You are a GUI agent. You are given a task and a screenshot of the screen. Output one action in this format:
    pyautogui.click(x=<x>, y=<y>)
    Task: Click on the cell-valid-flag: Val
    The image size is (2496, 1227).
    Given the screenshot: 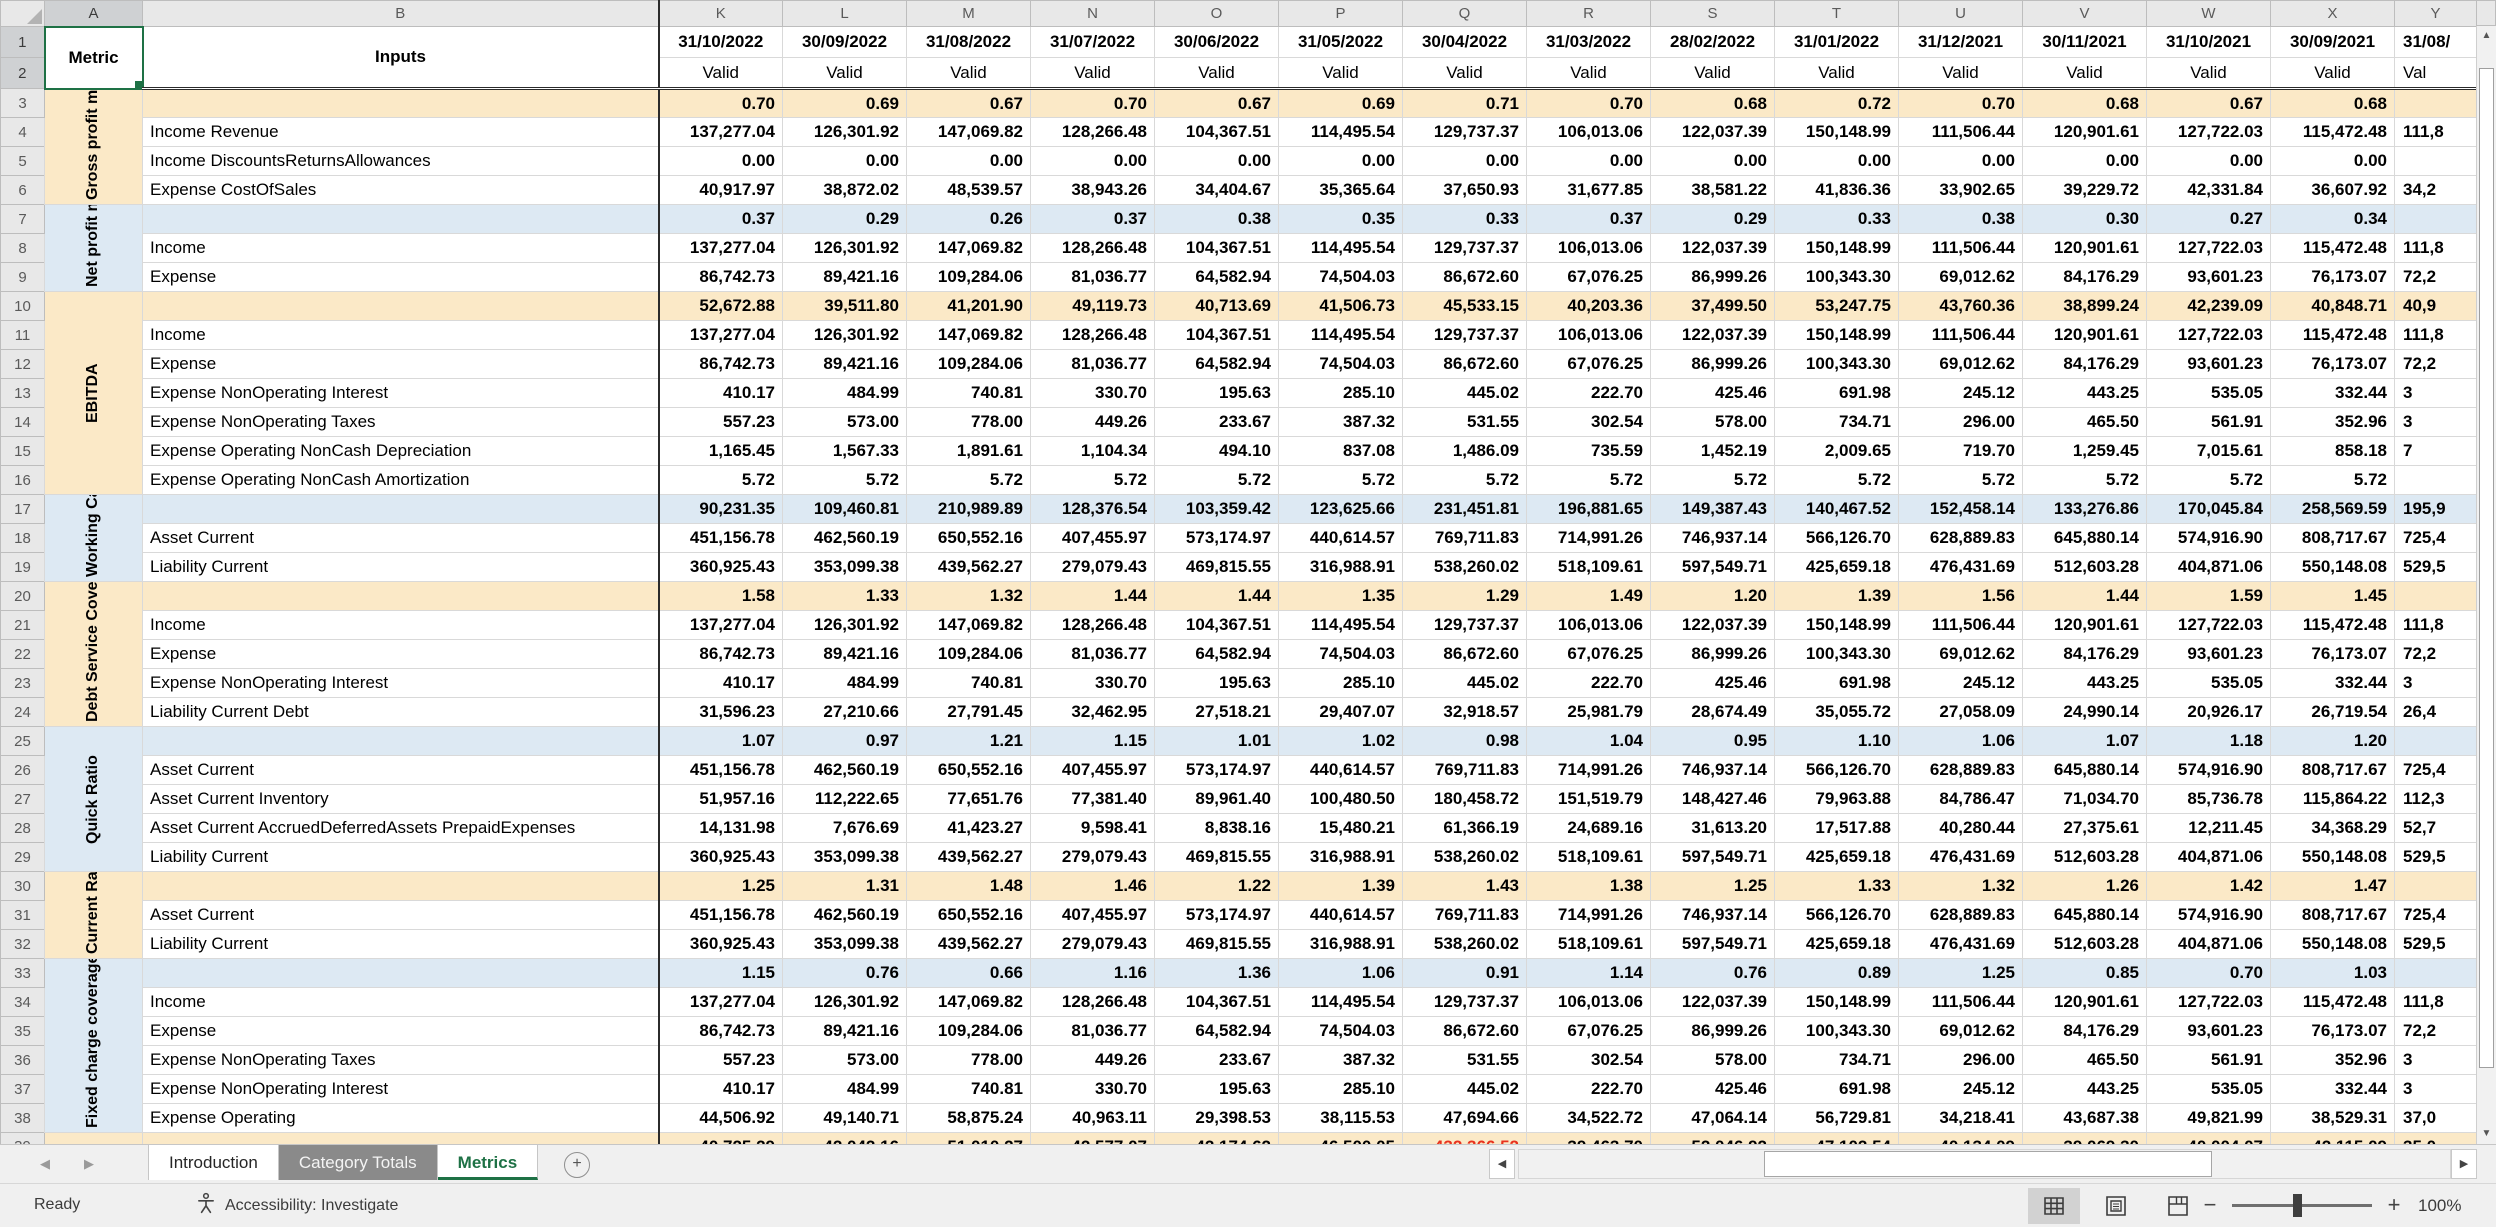 What is the action you would take?
    pyautogui.click(x=2435, y=73)
    